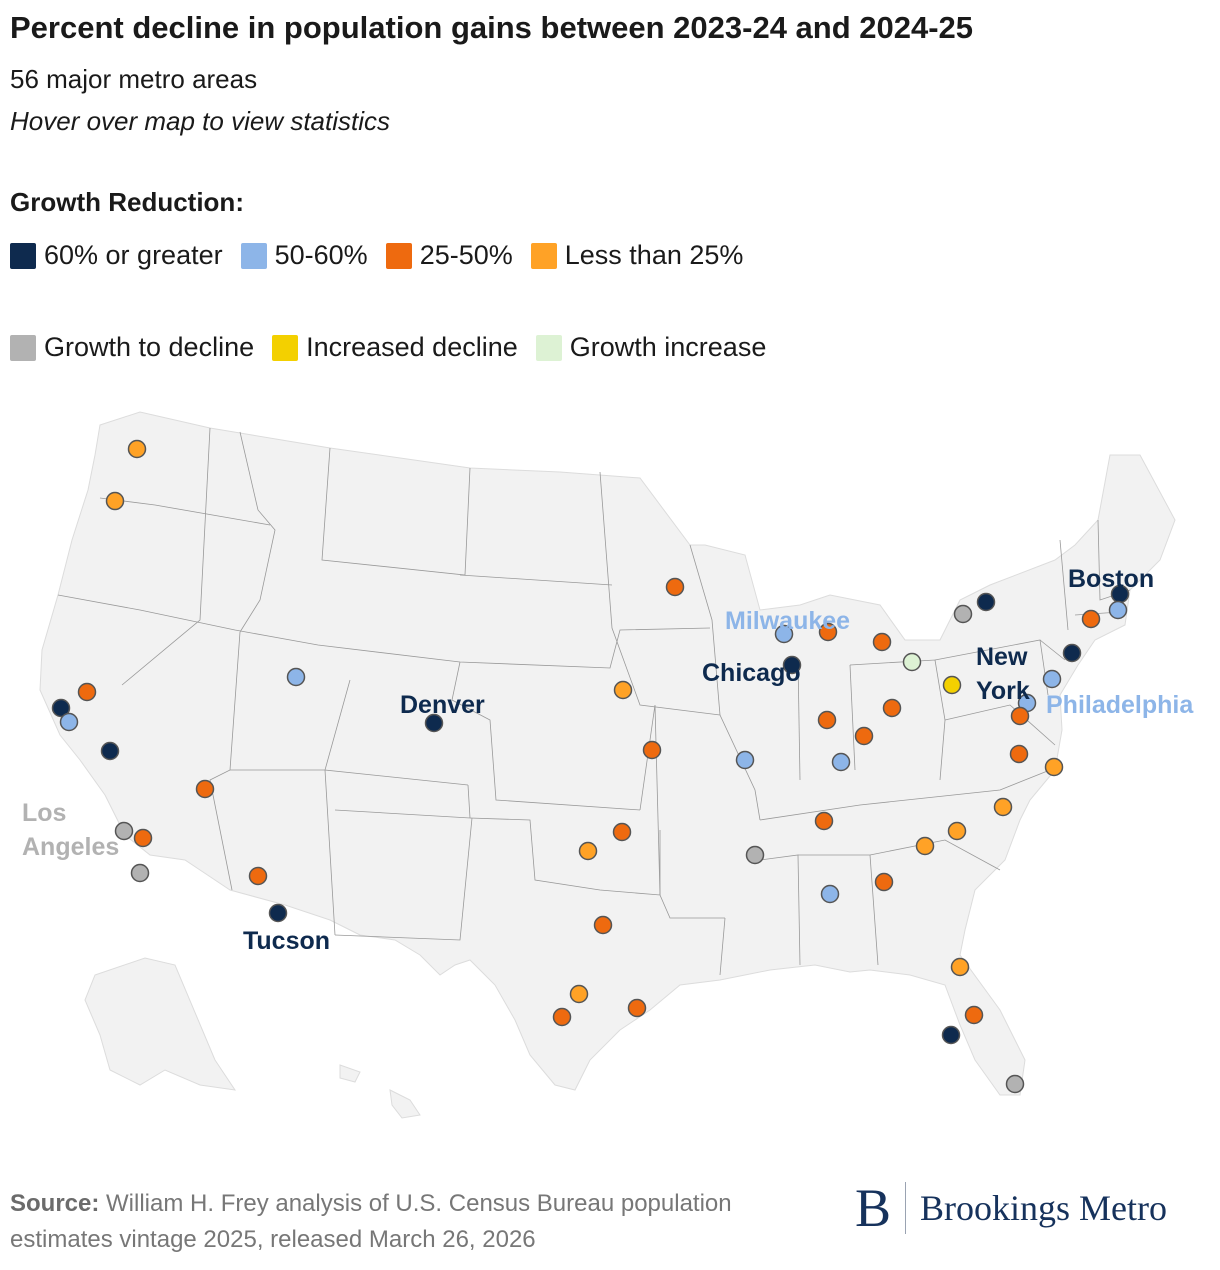 This screenshot has width=1220, height=1270. Describe the element at coordinates (1111, 579) in the screenshot. I see `city-label-boston: Boston` at that location.